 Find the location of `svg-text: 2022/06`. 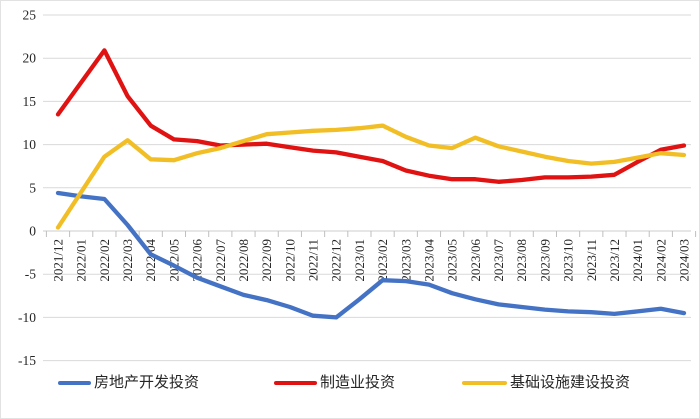

svg-text: 2022/06 is located at coordinates (197, 260).